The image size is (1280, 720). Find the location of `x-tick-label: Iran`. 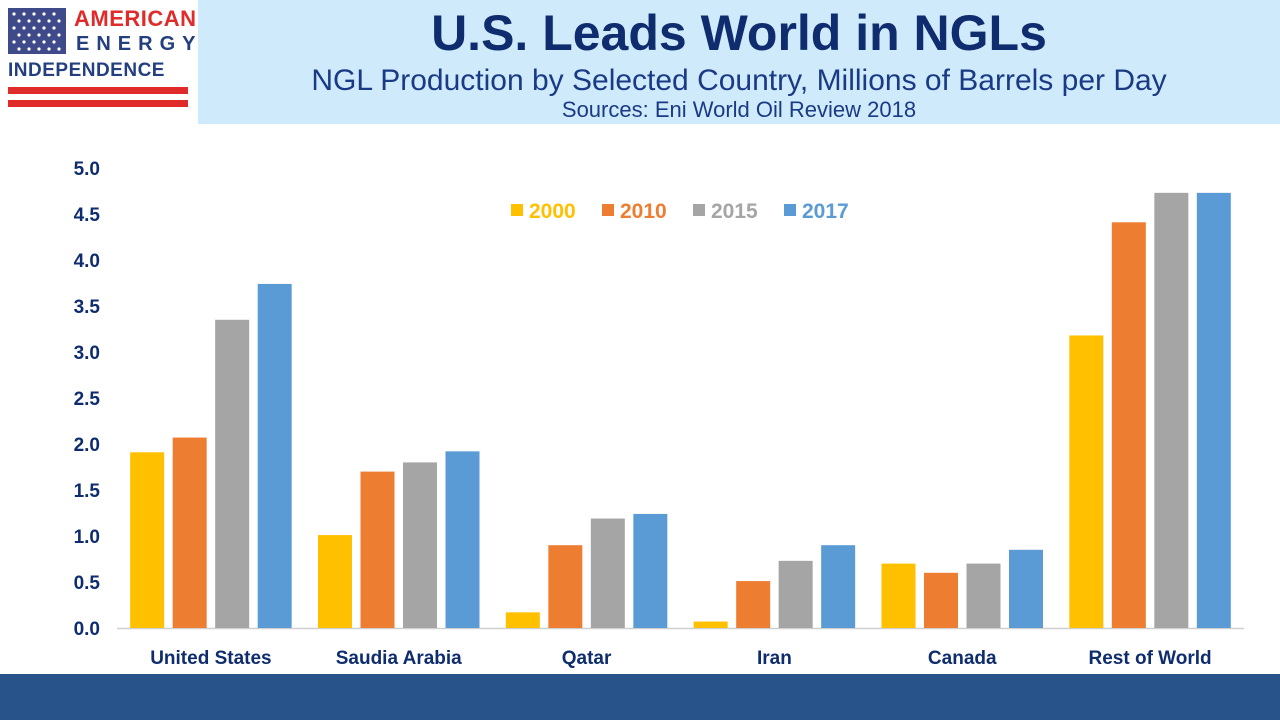

x-tick-label: Iran is located at coordinates (774, 658).